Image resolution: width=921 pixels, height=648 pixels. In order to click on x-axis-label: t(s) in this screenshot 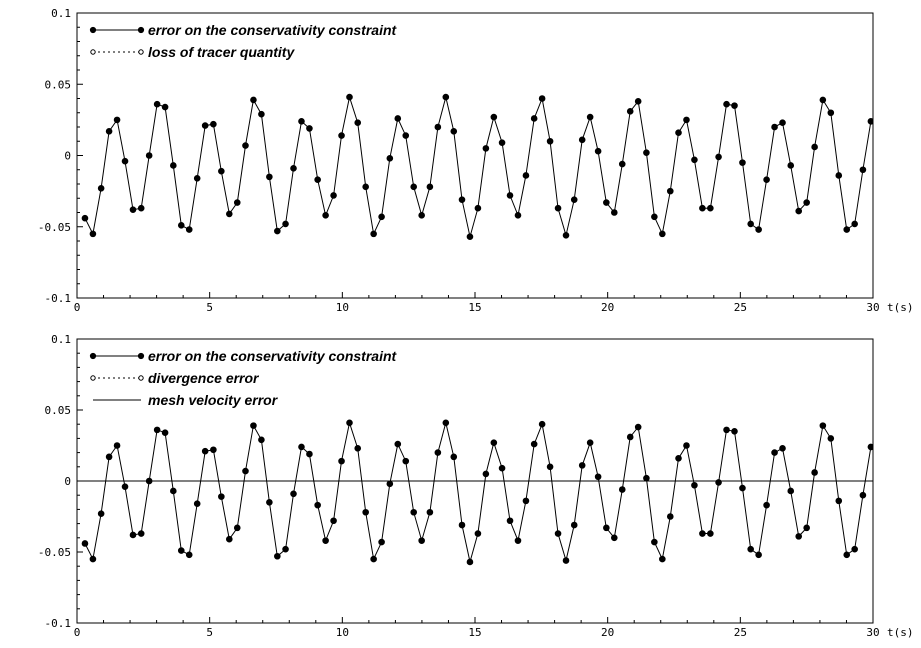, I will do `click(900, 632)`.